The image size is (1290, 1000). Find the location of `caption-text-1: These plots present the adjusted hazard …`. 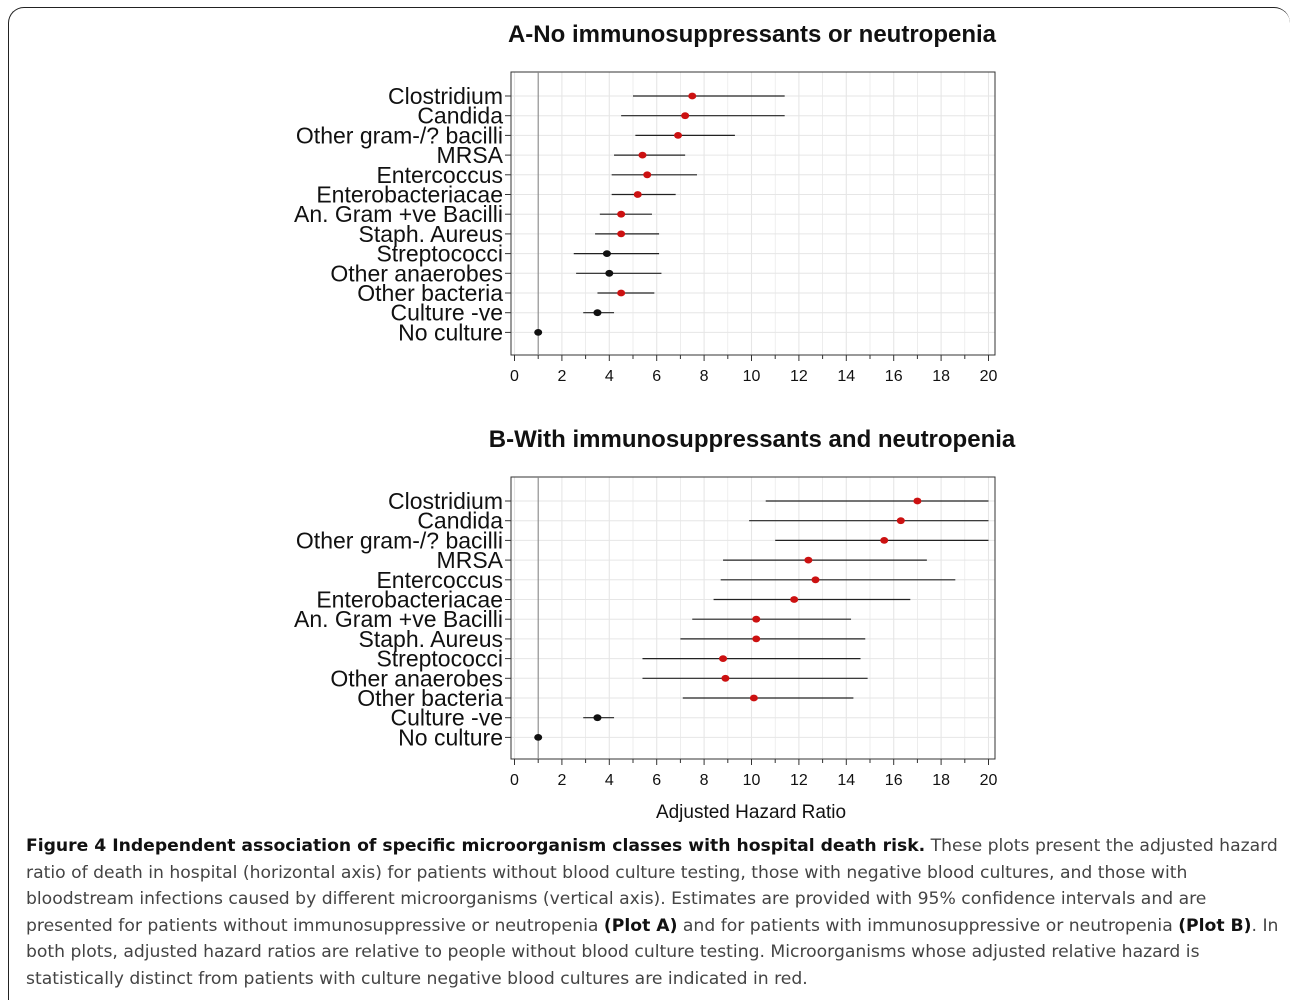

caption-text-1: These plots present the adjusted hazard … is located at coordinates (652, 886).